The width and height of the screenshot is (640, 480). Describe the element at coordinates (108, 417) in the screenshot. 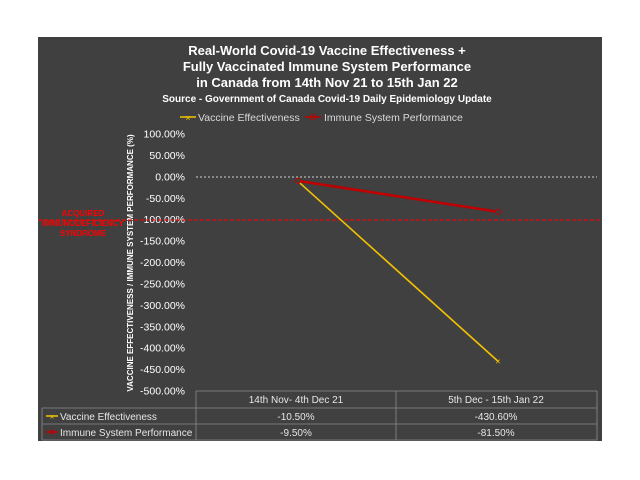

I see `table-row-label-vaccine-effectiveness: Vaccine Effectiveness` at that location.